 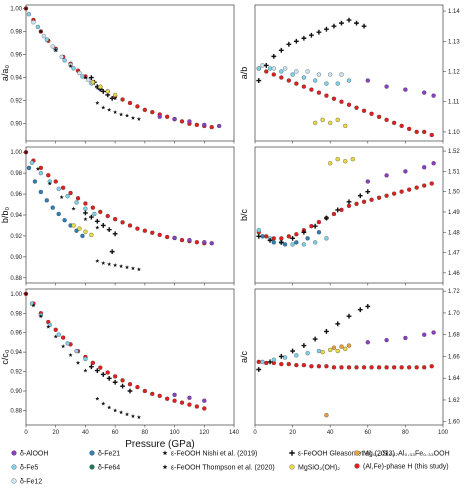 I want to click on y-tick-label: 1.48, so click(x=454, y=233).